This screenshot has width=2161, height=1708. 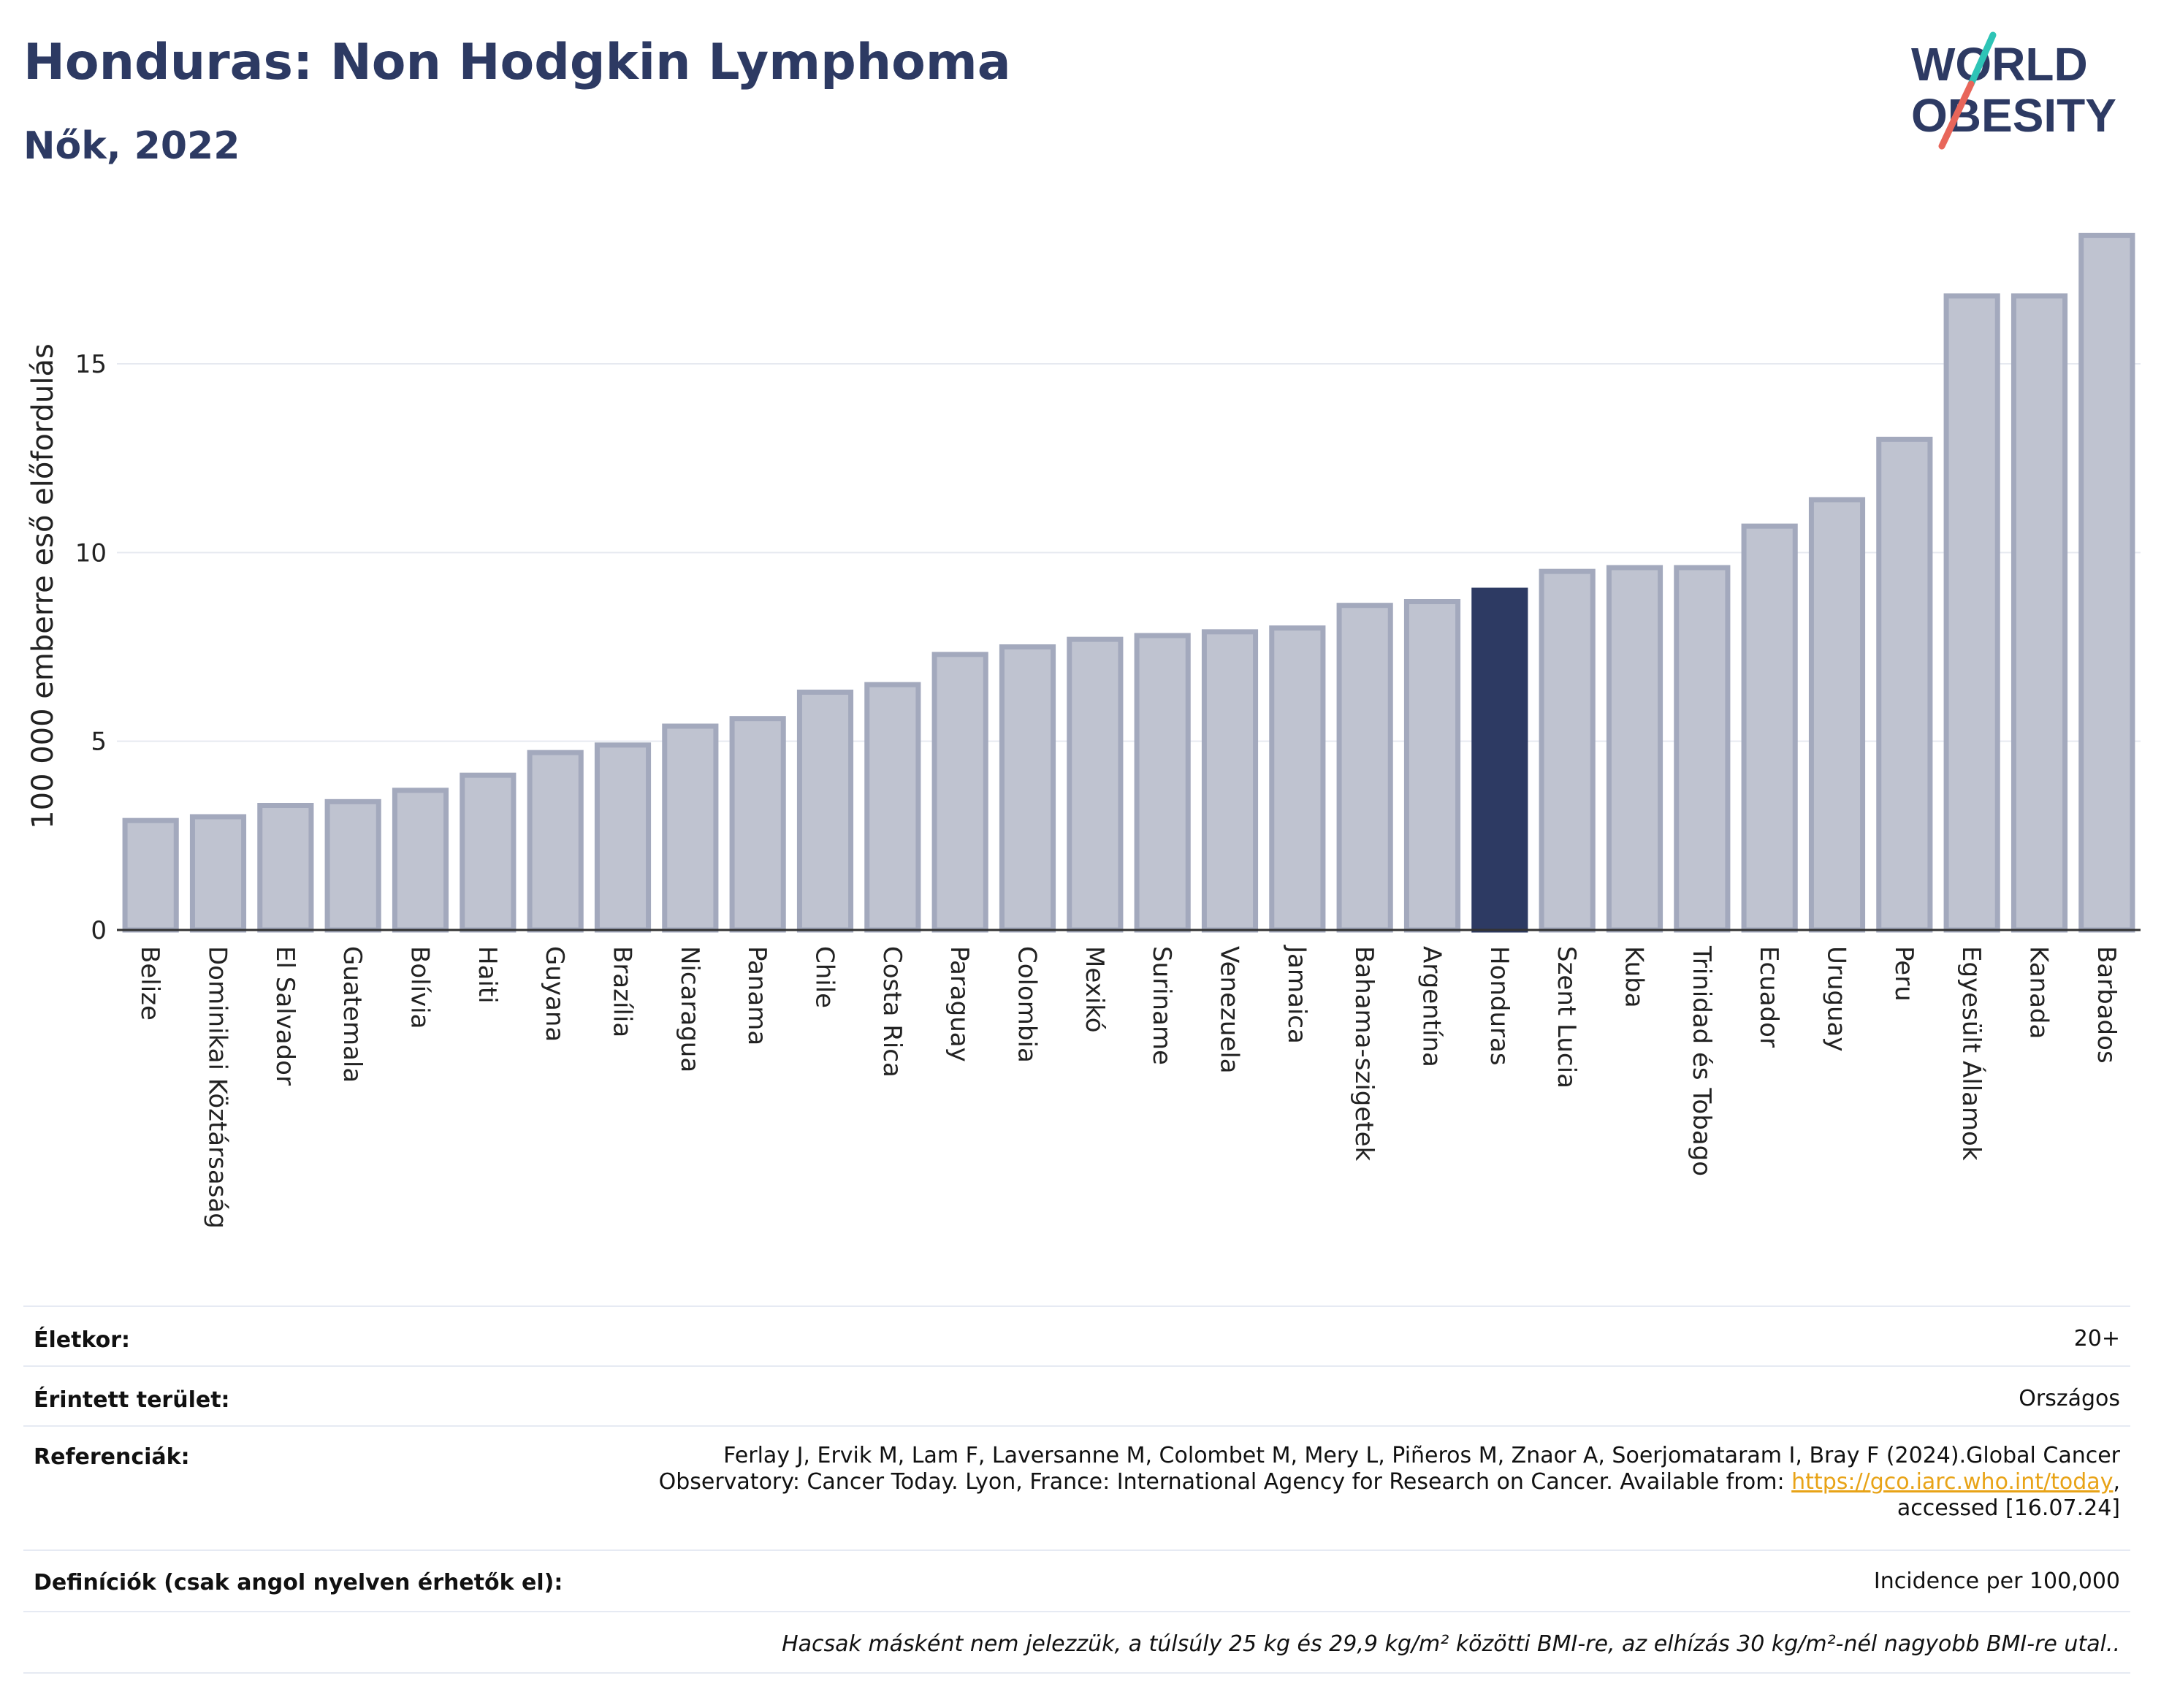 What do you see at coordinates (622, 992) in the screenshot?
I see `x-tick-label: Brazília` at bounding box center [622, 992].